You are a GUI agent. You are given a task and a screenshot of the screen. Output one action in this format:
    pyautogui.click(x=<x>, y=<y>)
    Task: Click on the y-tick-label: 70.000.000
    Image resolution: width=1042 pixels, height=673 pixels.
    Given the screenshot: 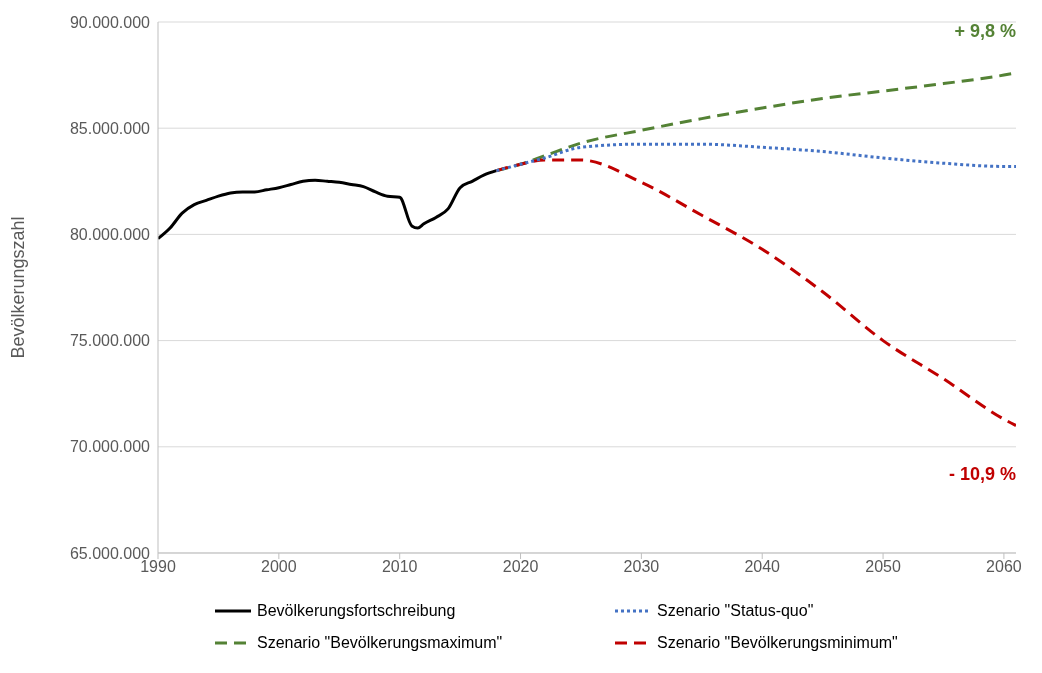 What is the action you would take?
    pyautogui.click(x=110, y=447)
    